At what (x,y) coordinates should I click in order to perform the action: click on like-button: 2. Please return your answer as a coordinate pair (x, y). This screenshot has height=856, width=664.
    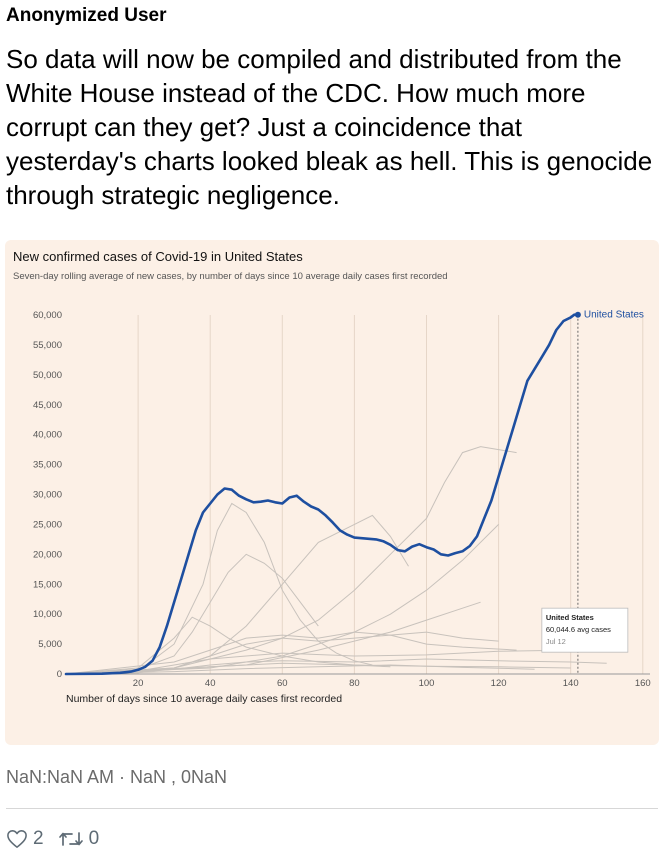
    Looking at the image, I should click on (25, 839).